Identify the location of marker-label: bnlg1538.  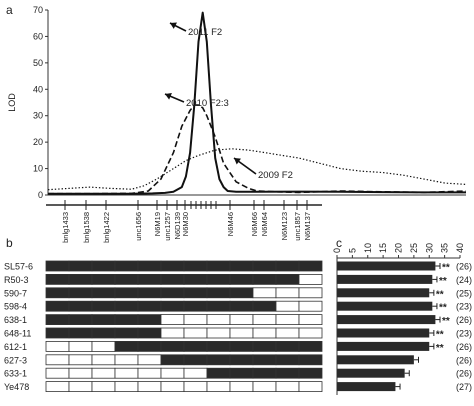
(86, 227).